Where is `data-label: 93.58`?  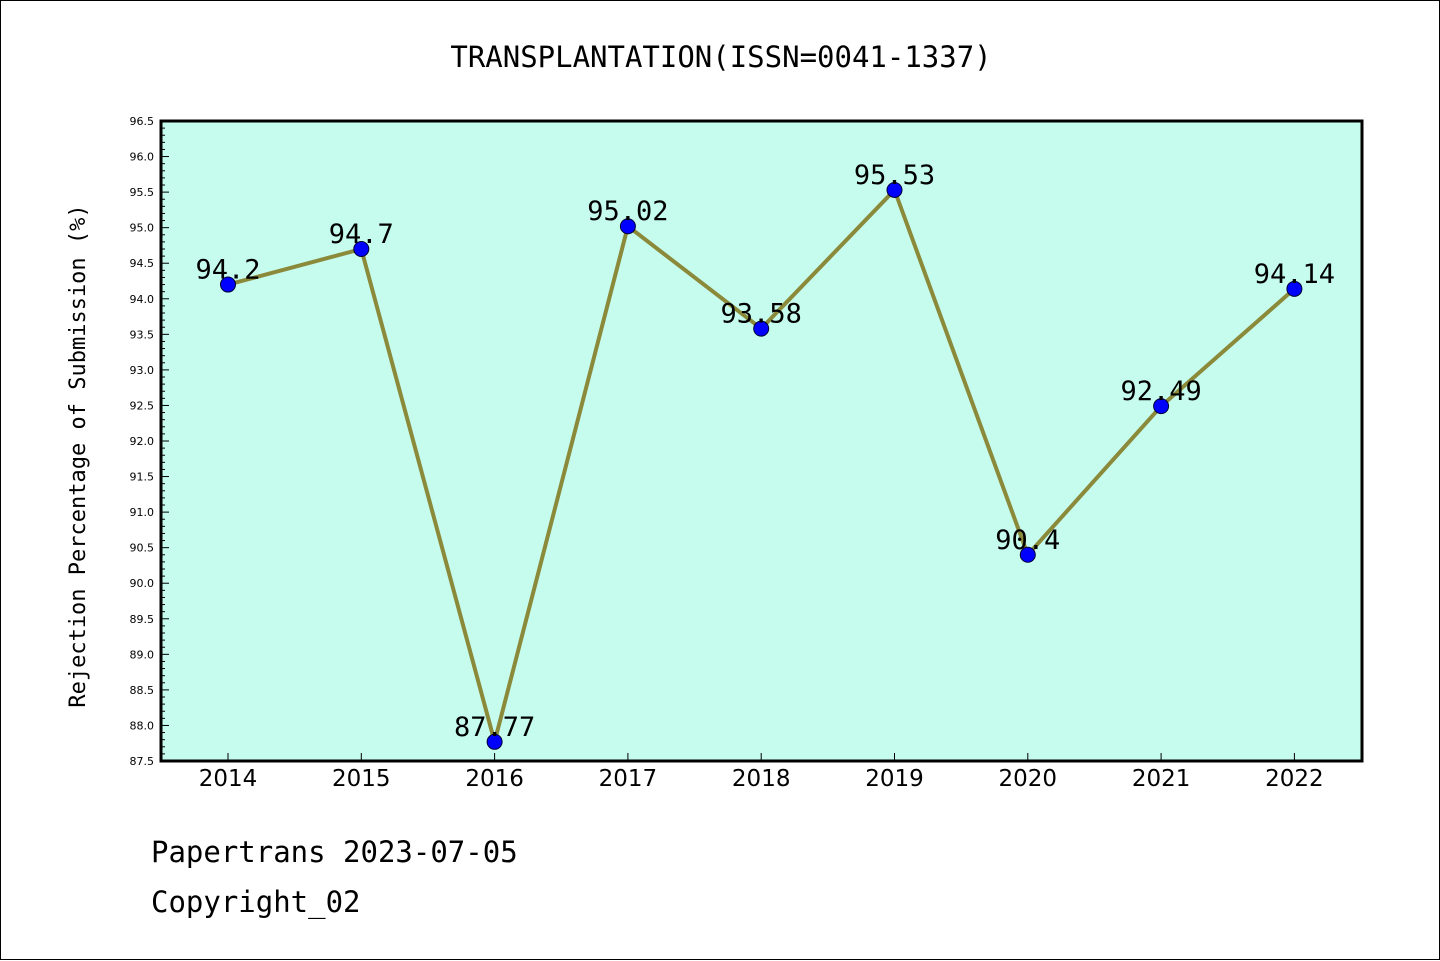
data-label: 93.58 is located at coordinates (761, 314).